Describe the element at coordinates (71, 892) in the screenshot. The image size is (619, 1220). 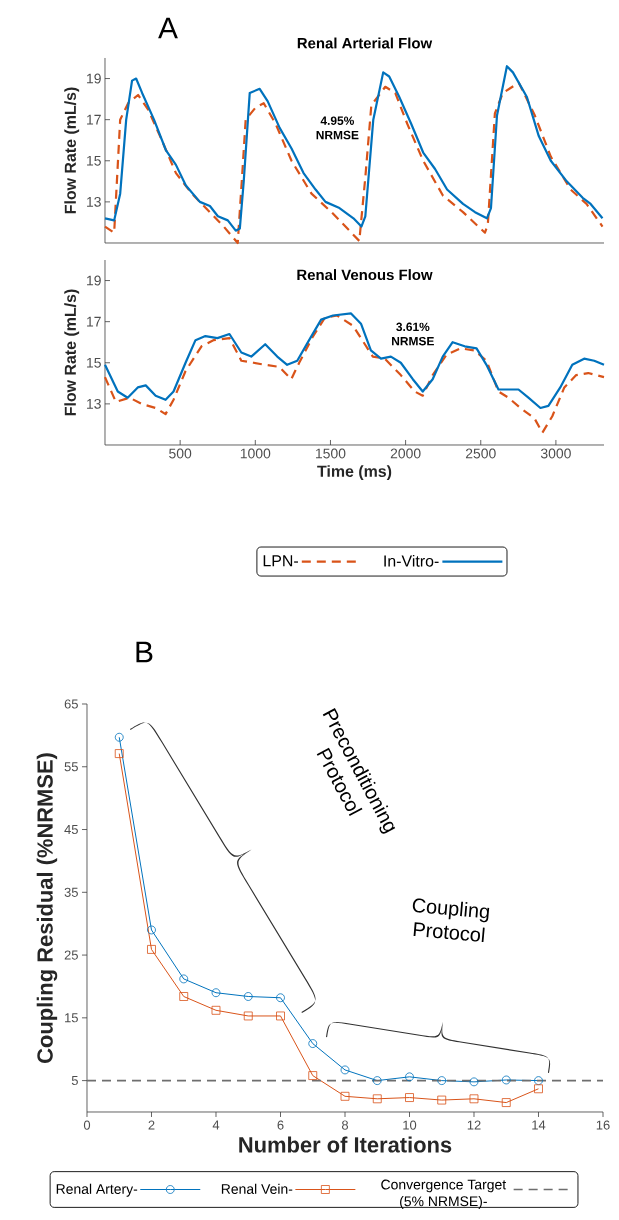
I see `y-tick-label: 35` at that location.